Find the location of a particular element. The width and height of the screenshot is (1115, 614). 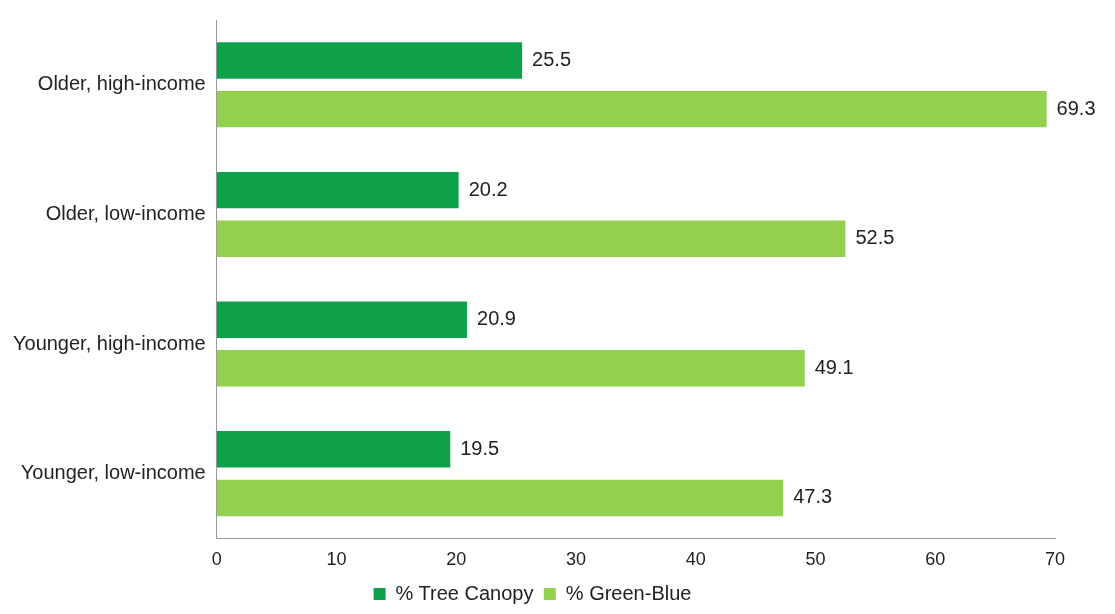

x-tick-label: 70 is located at coordinates (1055, 559).